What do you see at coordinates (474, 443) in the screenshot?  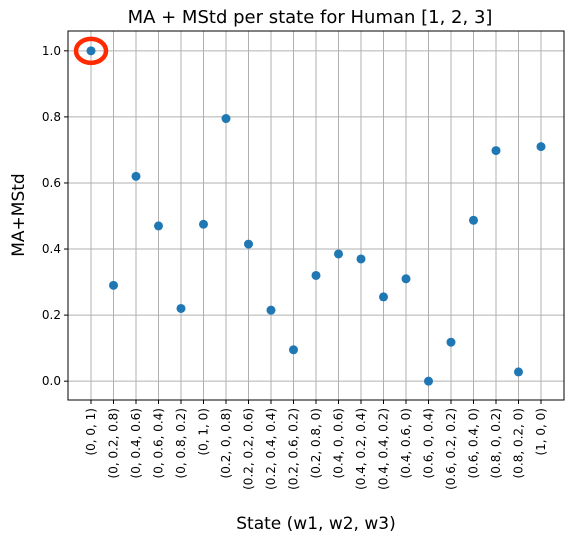 I see `x-tick-label: (0.6, 0.4, 0)` at bounding box center [474, 443].